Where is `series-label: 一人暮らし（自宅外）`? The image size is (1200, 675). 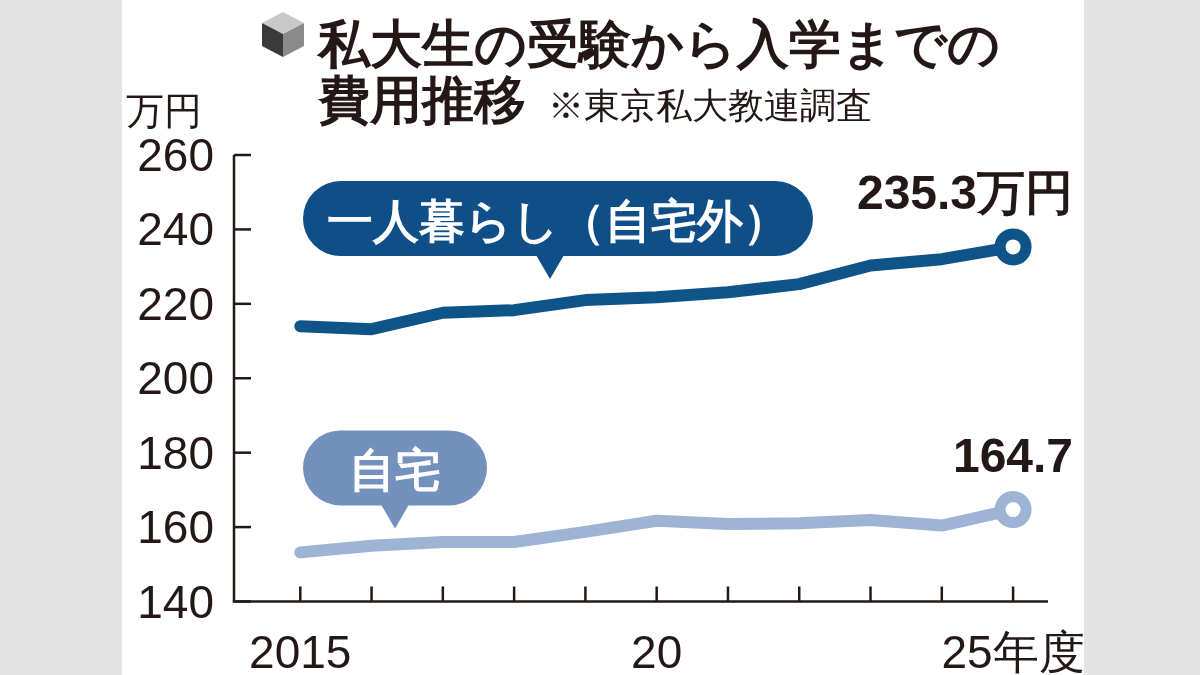 series-label: 一人暮らし（自宅外） is located at coordinates (558, 220).